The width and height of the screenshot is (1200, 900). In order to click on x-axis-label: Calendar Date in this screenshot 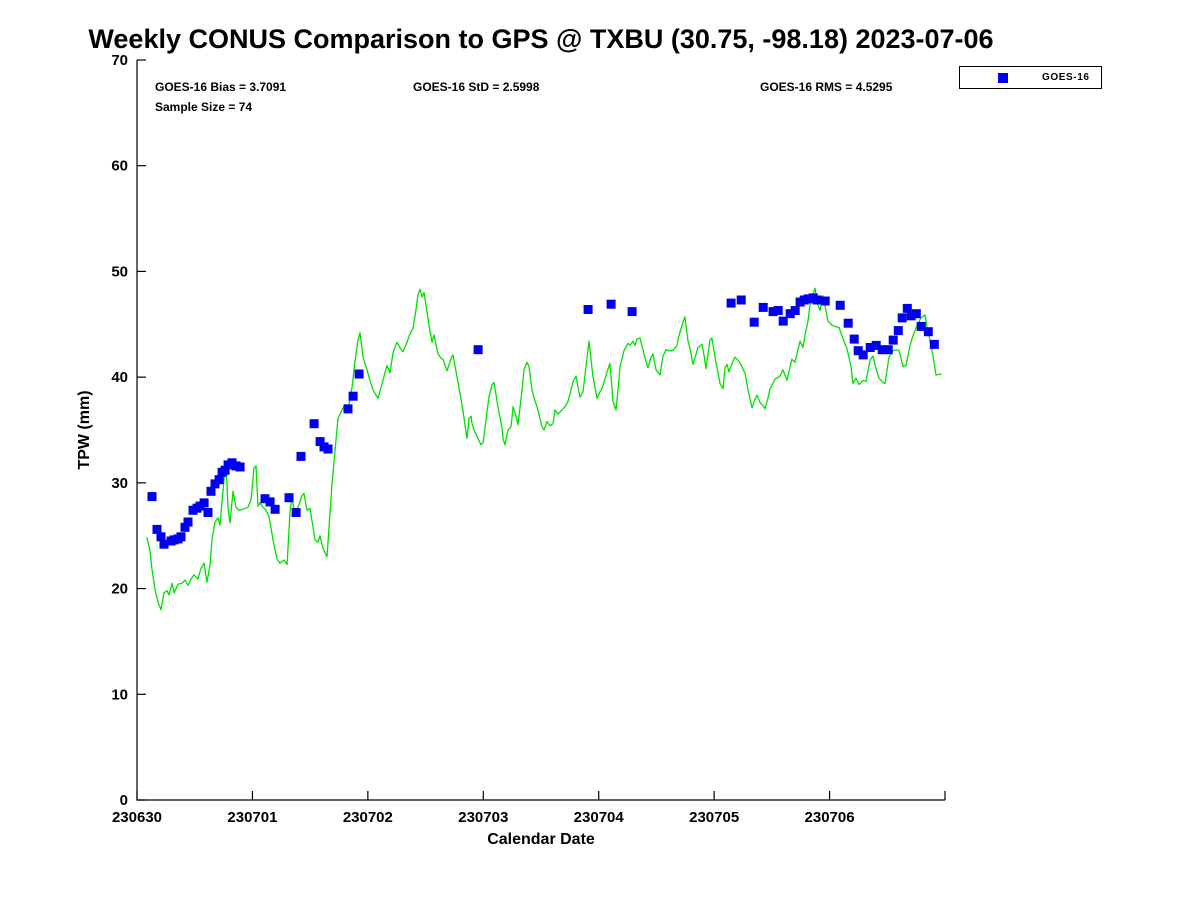, I will do `click(541, 839)`.